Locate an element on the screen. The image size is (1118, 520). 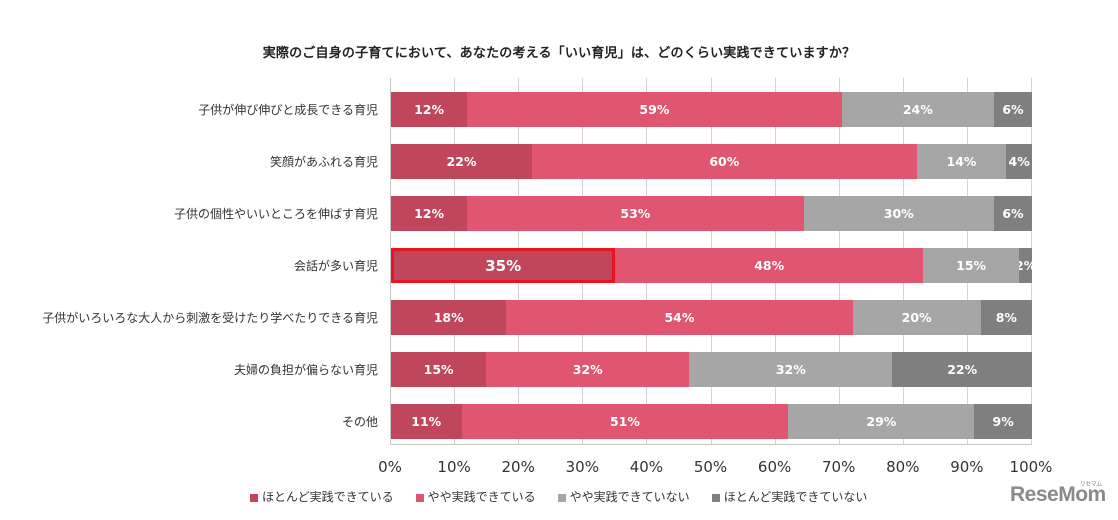
legend-item: ほとんど実践できていない is located at coordinates (789, 496).